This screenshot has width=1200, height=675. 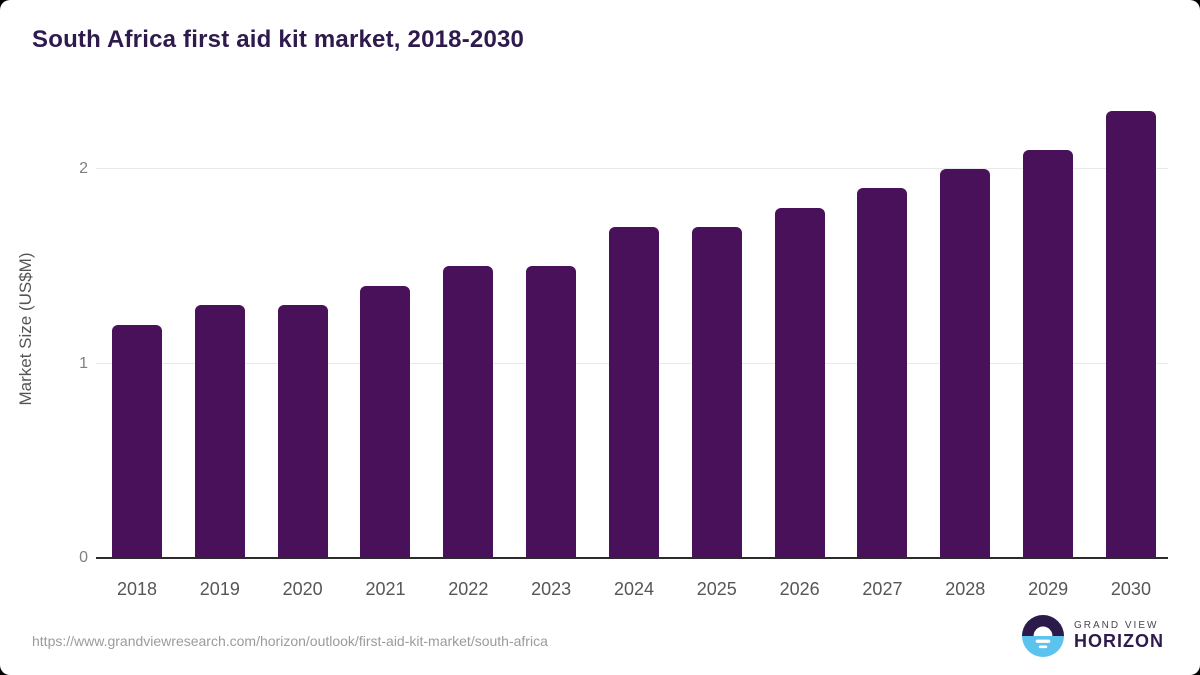 I want to click on x-tick-label: 2026, so click(x=799, y=589).